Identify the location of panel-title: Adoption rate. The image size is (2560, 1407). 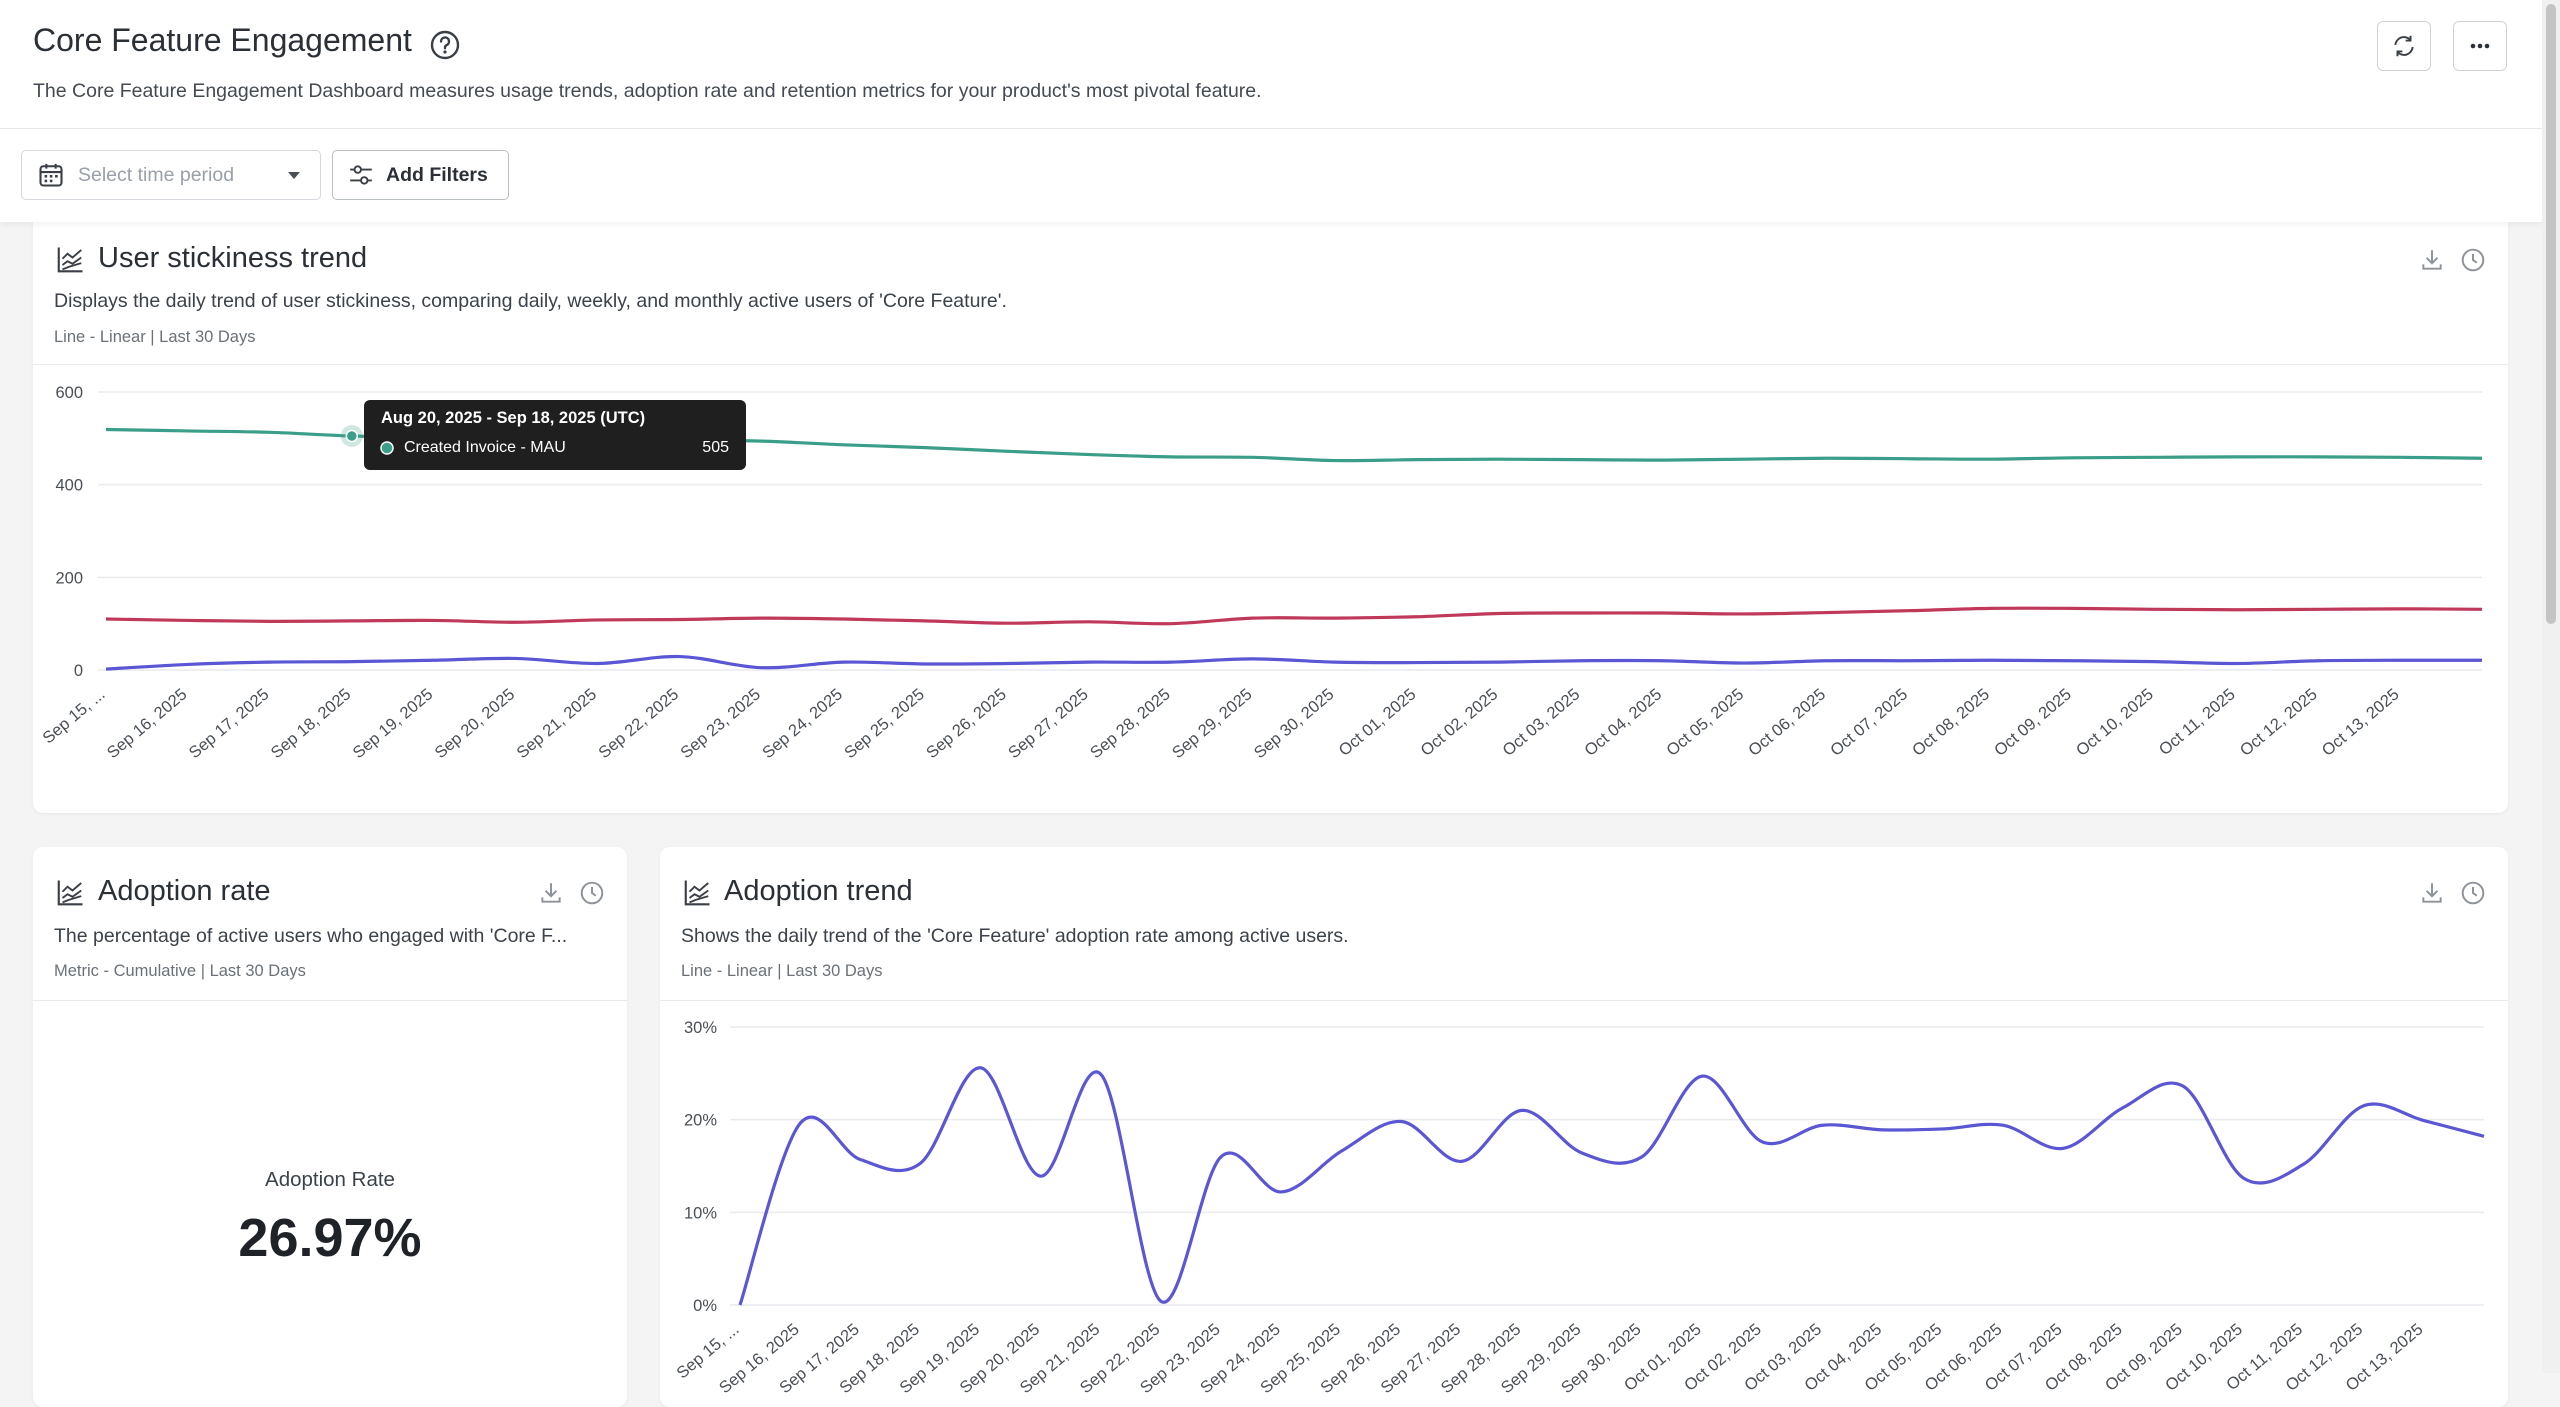
(184, 891).